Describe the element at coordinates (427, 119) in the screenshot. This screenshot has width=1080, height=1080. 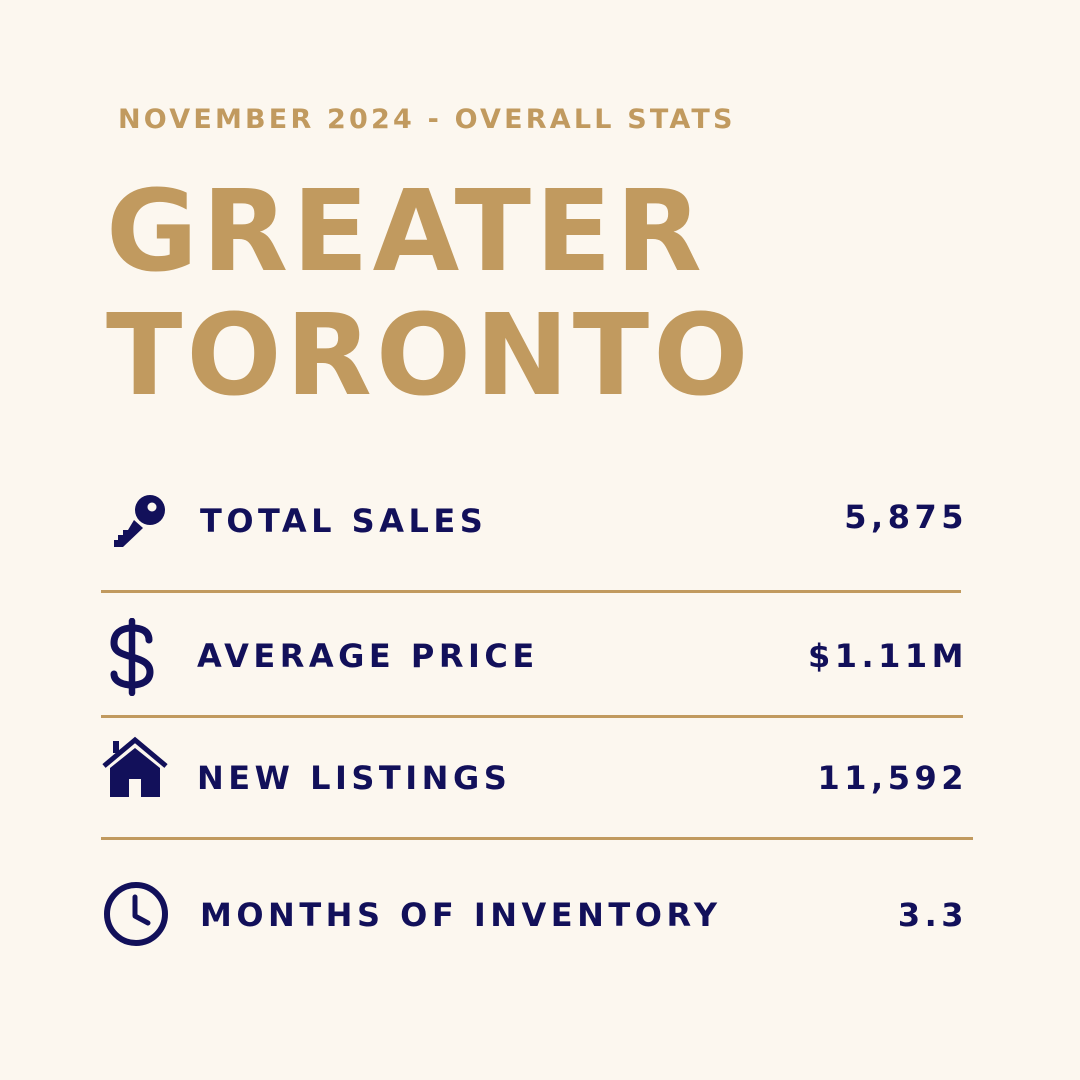
I see `subtitle: NOVEMBER 2024 - OVERALL STATS` at that location.